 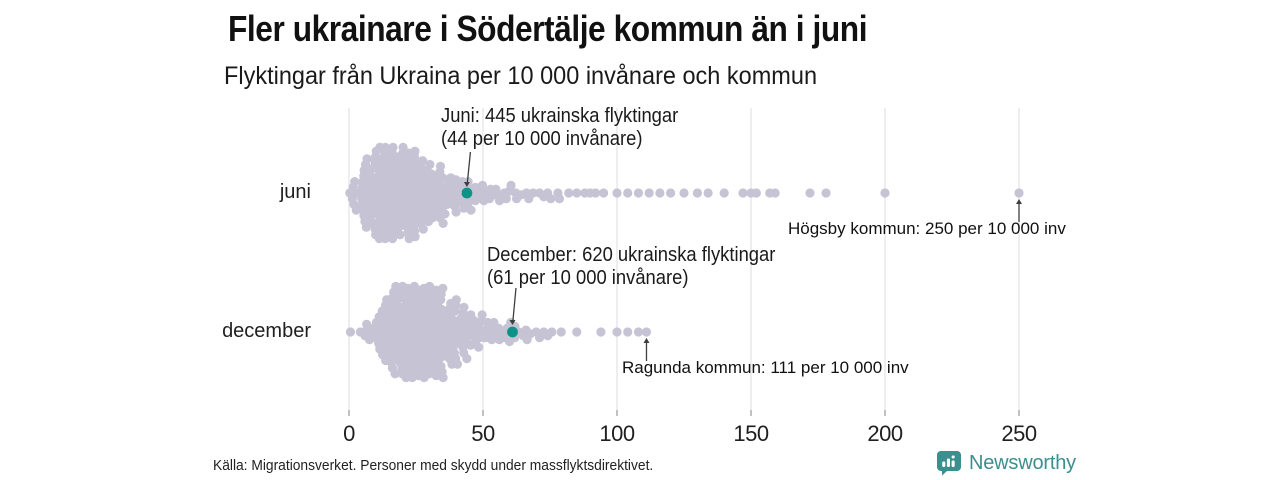 I want to click on row-label-december: december, so click(x=266, y=331).